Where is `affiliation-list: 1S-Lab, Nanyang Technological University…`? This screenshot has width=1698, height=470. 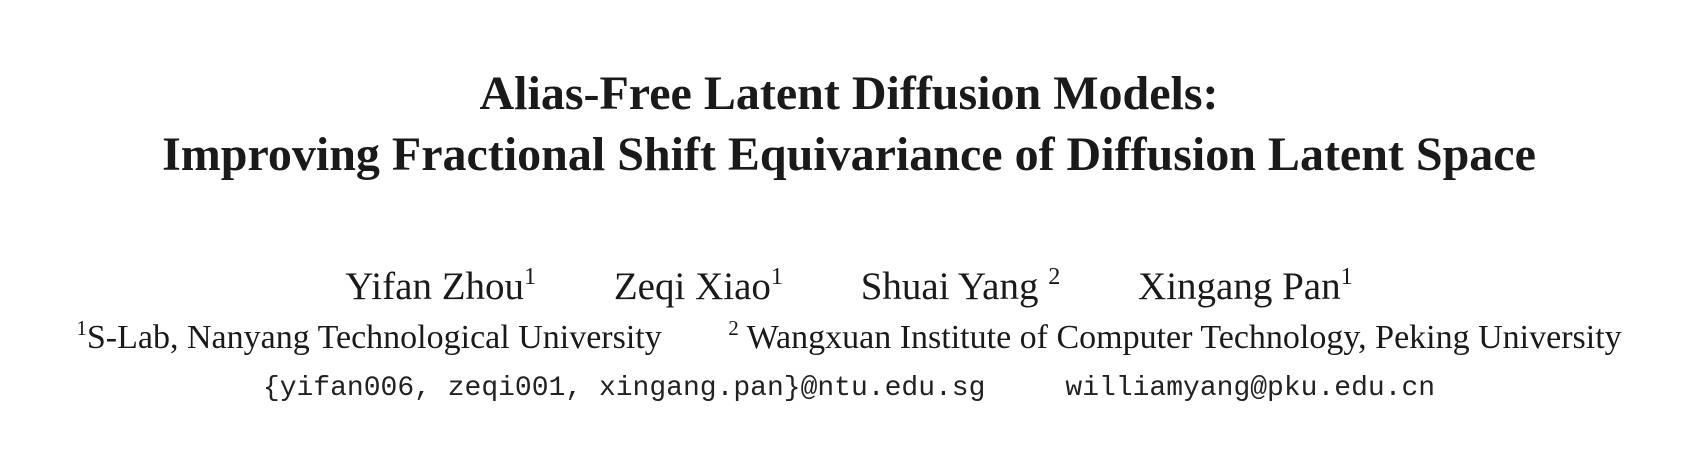 affiliation-list: 1S-Lab, Nanyang Technological University… is located at coordinates (849, 336).